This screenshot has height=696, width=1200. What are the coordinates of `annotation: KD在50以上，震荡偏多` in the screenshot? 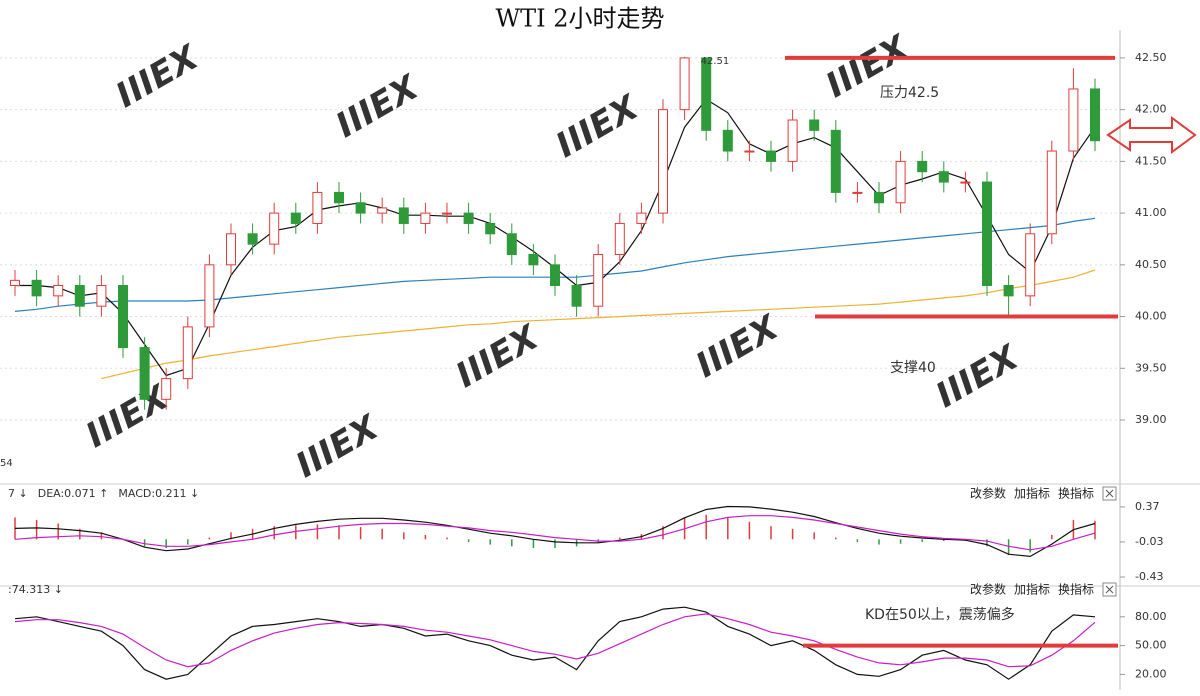 It's located at (940, 614).